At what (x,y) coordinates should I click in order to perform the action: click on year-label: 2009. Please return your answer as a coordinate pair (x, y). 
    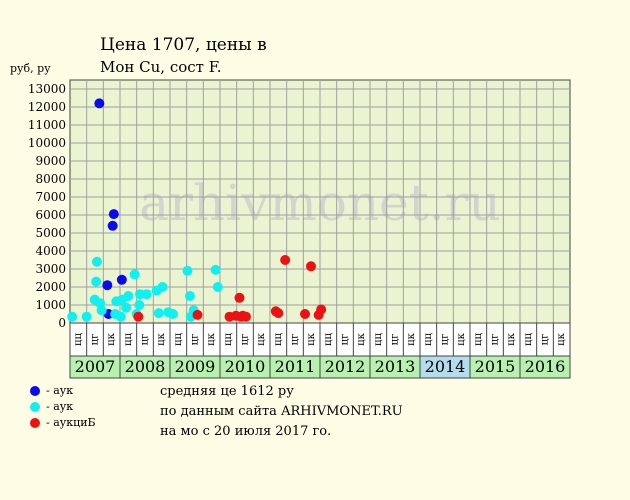
    Looking at the image, I should click on (195, 366).